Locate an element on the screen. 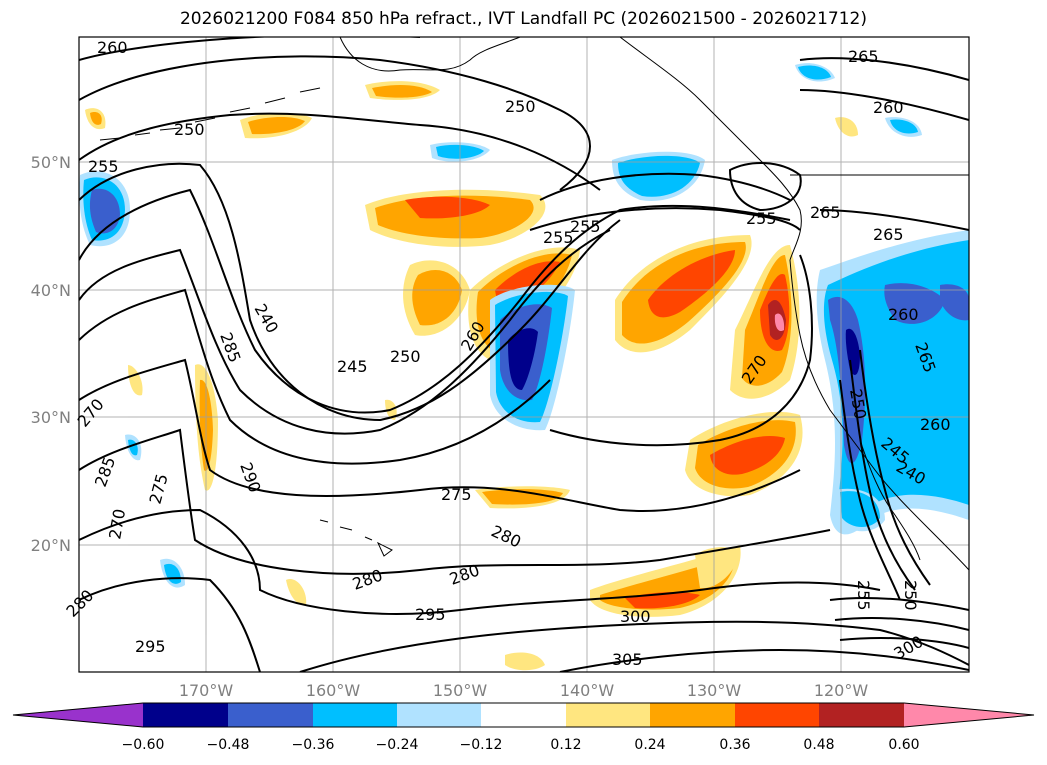 The image size is (1047, 765). colorbar-tick-label: −0.36 is located at coordinates (313, 745).